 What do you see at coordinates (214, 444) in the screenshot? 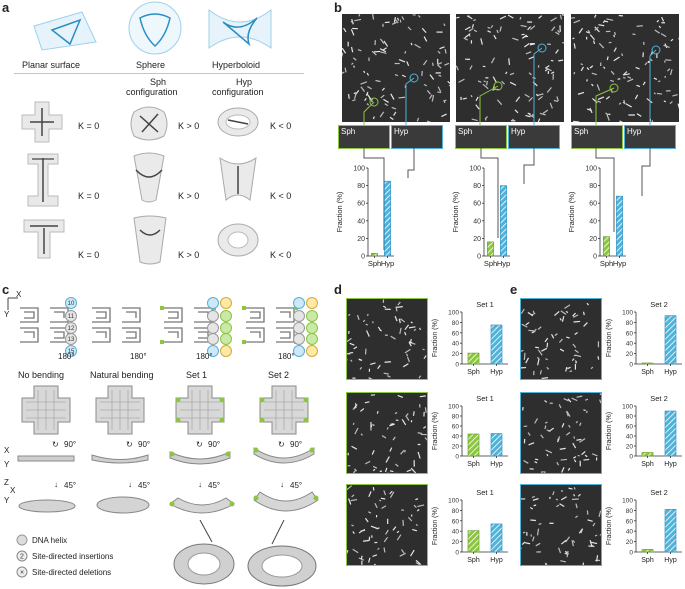
I see `angle-90-3: 90°` at bounding box center [214, 444].